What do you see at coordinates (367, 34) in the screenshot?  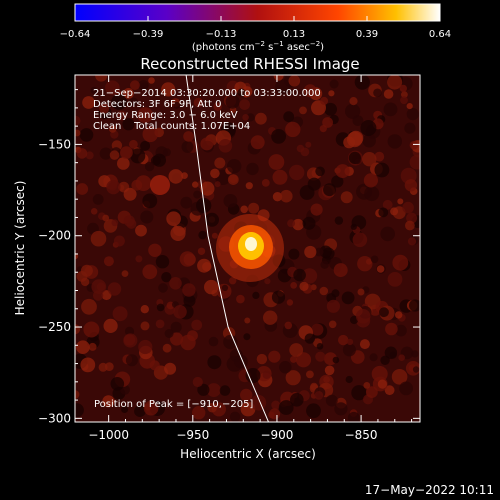 I see `colorbar-tick-label: 0.39` at bounding box center [367, 34].